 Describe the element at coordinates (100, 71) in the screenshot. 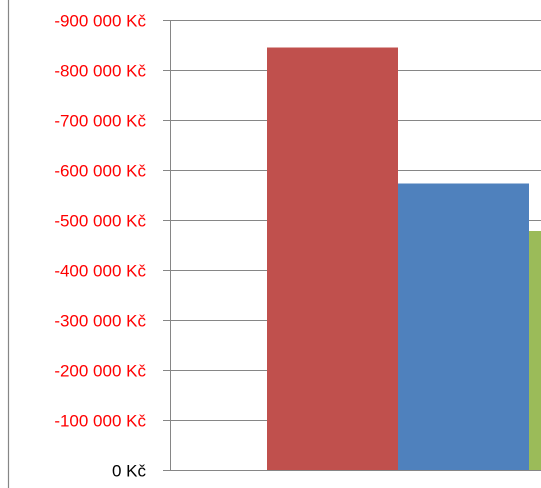

I see `y-tick-label: -800 000 Kč` at that location.